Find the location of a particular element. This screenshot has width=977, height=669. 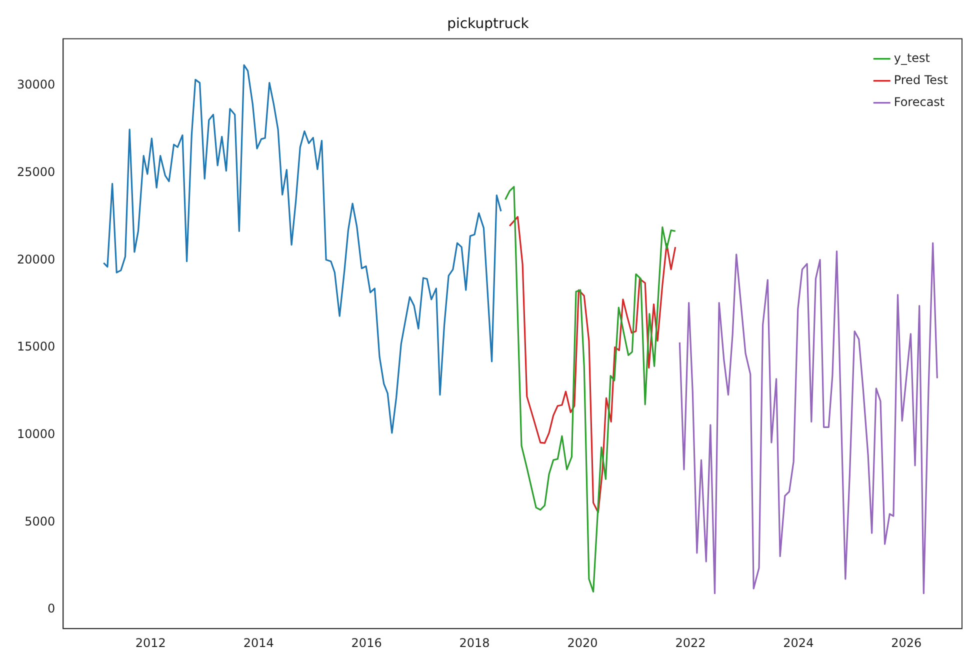

legend-label: Forecast is located at coordinates (919, 101).